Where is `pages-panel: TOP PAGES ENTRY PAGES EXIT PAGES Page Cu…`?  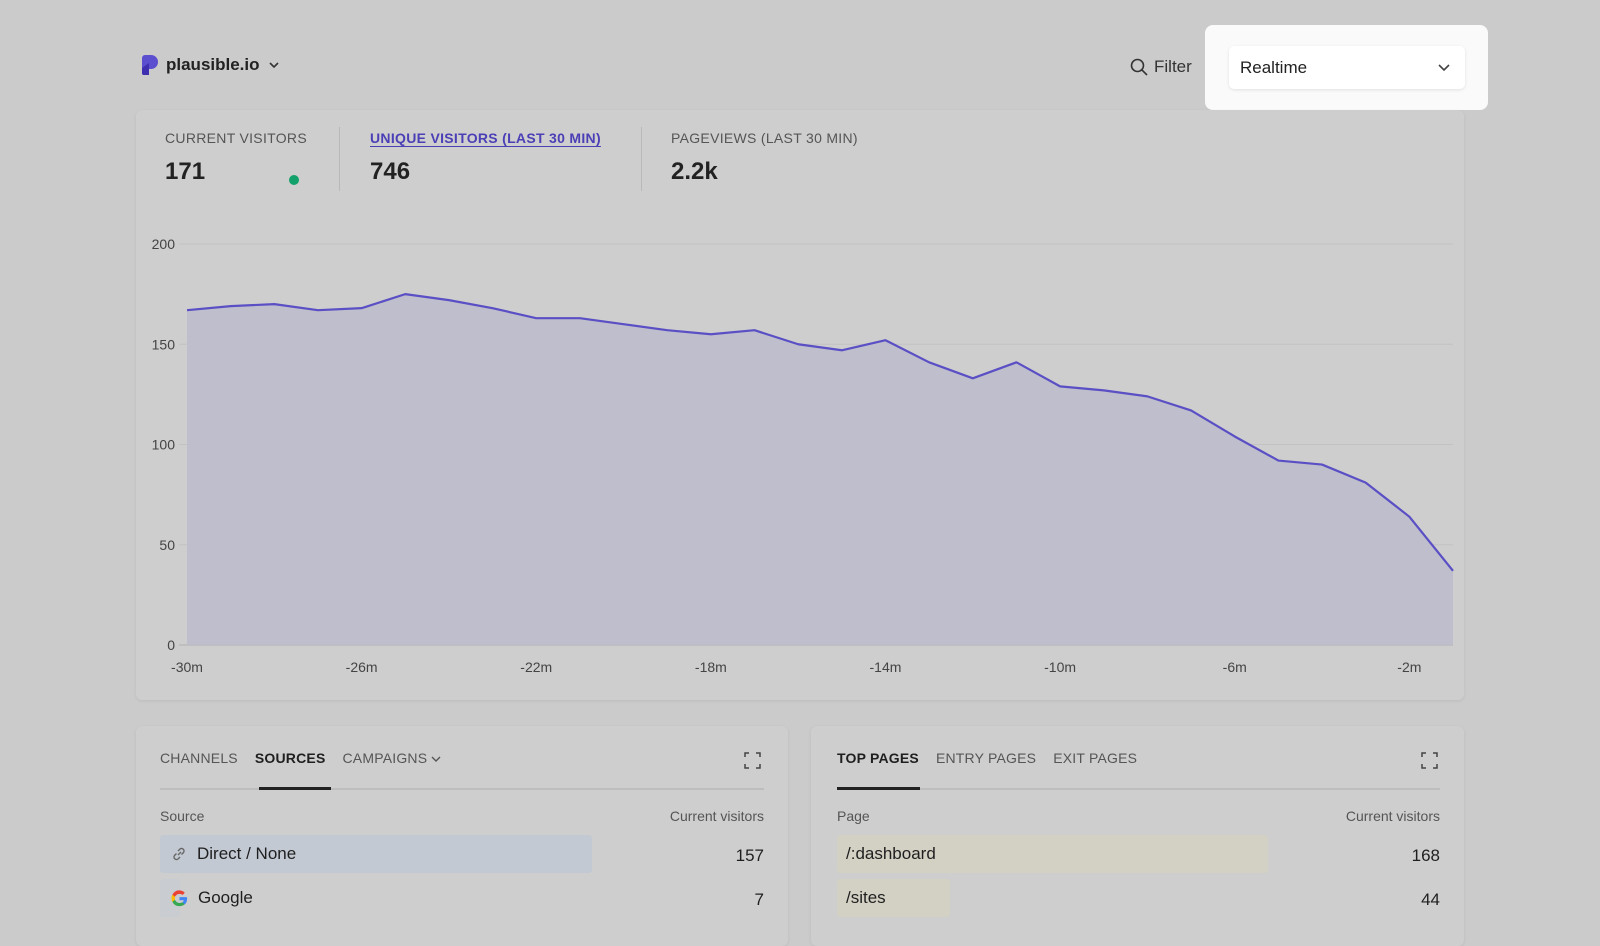
pages-panel: TOP PAGES ENTRY PAGES EXIT PAGES Page Cu… is located at coordinates (1137, 836).